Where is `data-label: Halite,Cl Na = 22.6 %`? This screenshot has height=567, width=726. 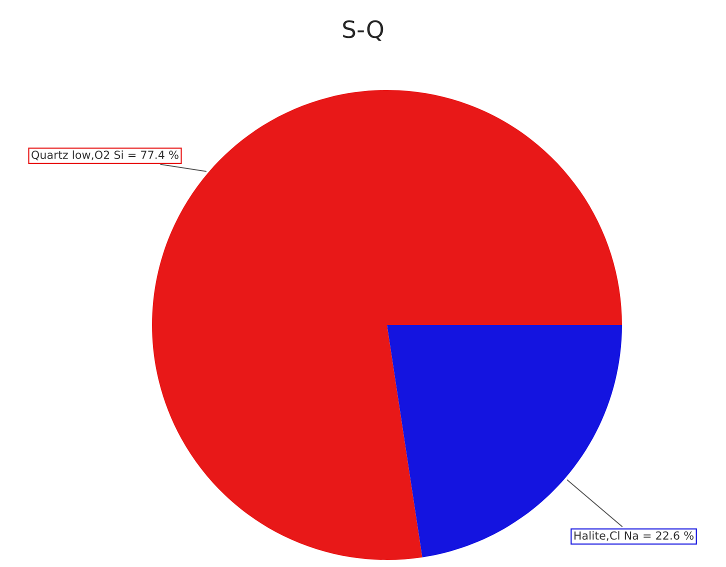 data-label: Halite,Cl Na = 22.6 % is located at coordinates (634, 536).